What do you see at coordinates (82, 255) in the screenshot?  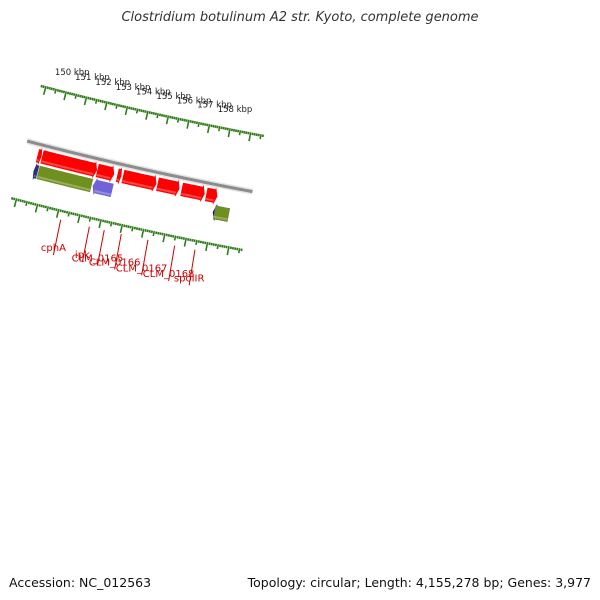 I see `gene-label-1: ipk` at bounding box center [82, 255].